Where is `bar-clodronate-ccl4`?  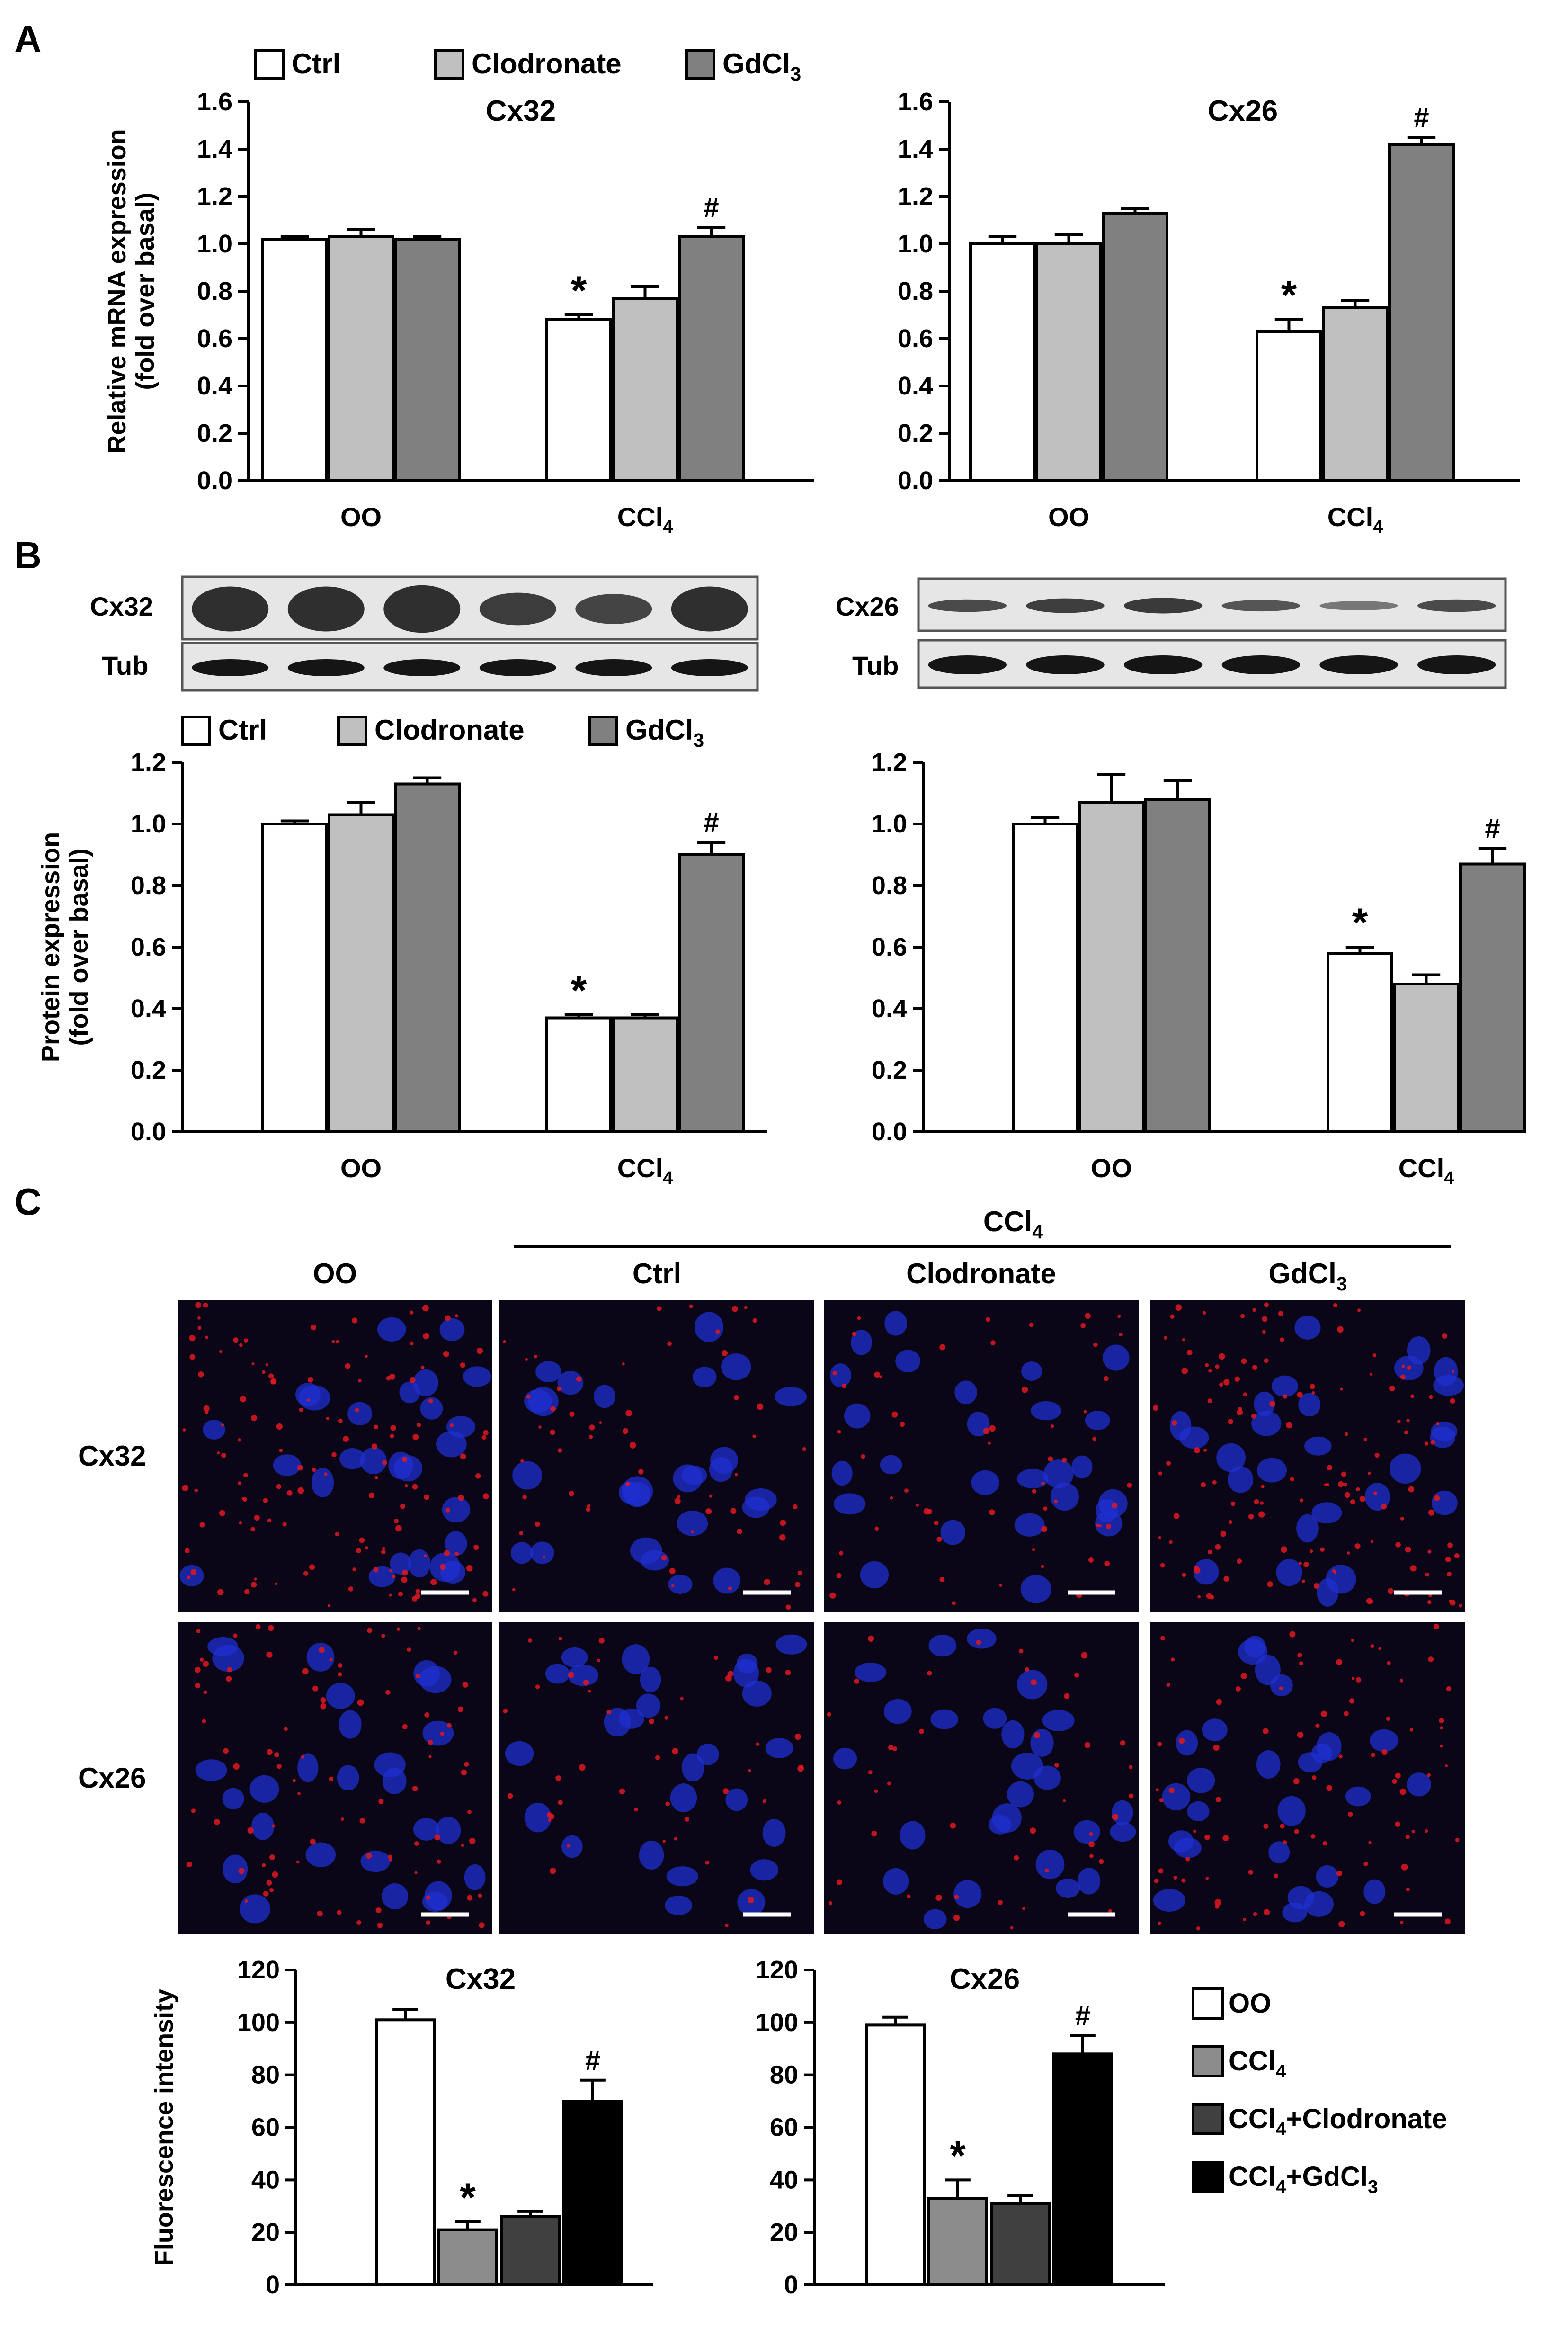 bar-clodronate-ccl4 is located at coordinates (1355, 394).